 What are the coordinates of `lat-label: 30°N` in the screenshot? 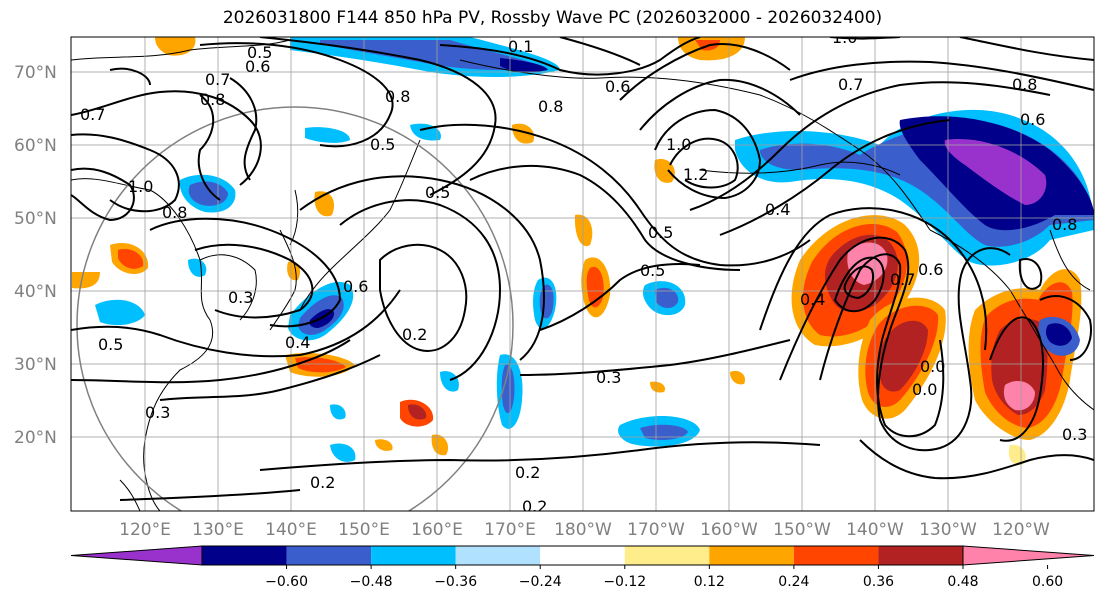 It's located at (35, 365).